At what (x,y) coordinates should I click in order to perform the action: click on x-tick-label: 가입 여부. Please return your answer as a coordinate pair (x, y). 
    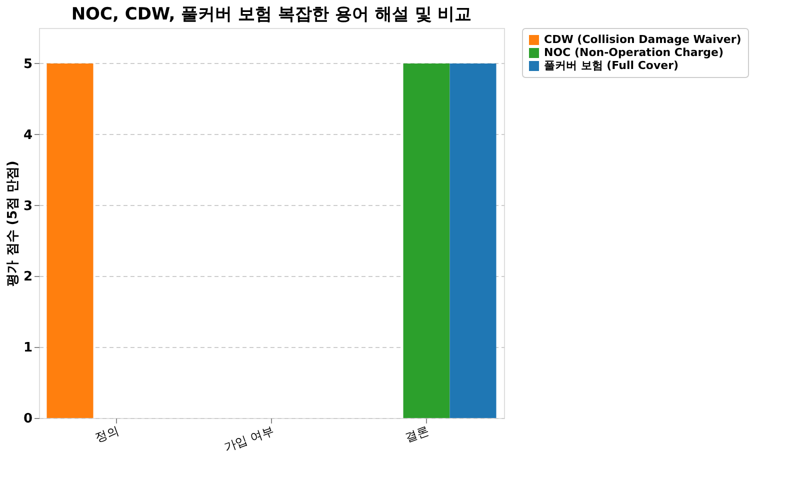
    Looking at the image, I should click on (249, 439).